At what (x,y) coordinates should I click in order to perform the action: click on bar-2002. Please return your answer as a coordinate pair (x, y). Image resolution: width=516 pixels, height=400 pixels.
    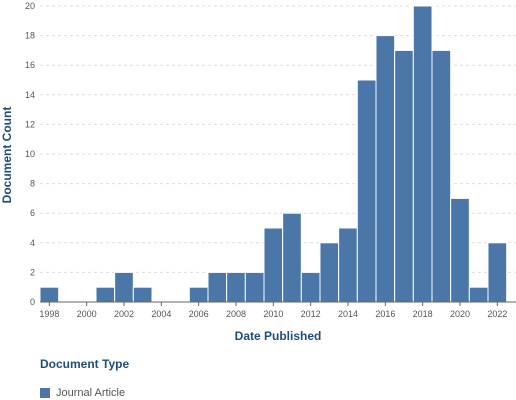
    Looking at the image, I should click on (124, 287).